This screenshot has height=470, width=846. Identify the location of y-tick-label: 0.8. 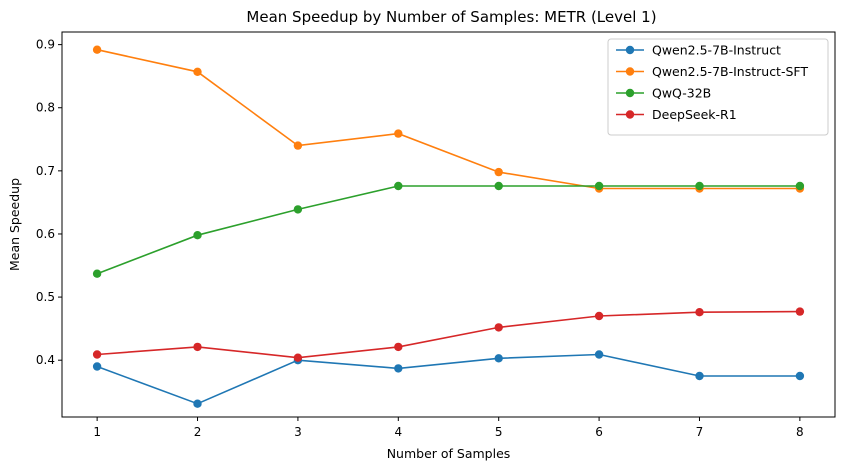
(45, 108).